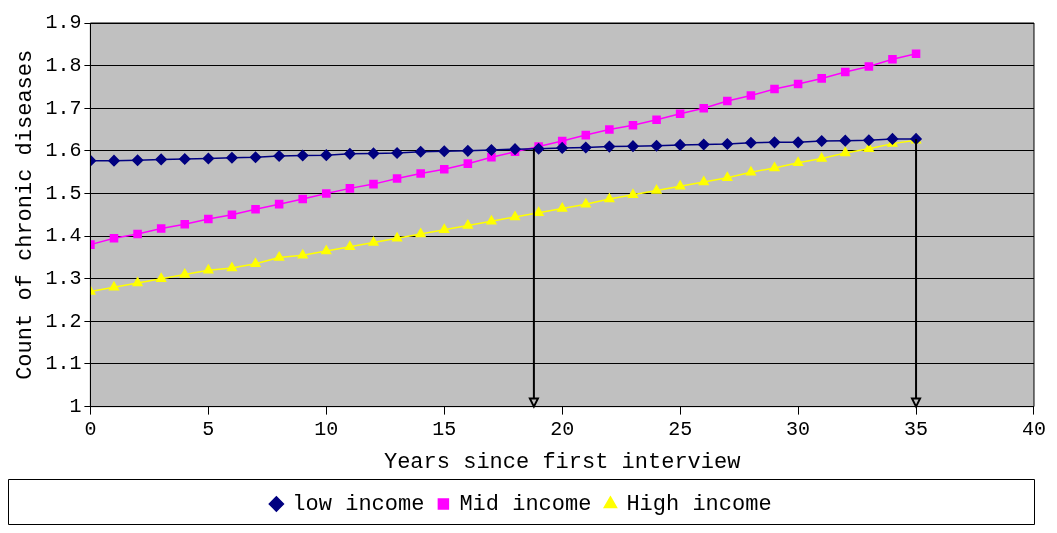 The image size is (1057, 533). Describe the element at coordinates (63, 108) in the screenshot. I see `y-tick-label: 1.7` at that location.